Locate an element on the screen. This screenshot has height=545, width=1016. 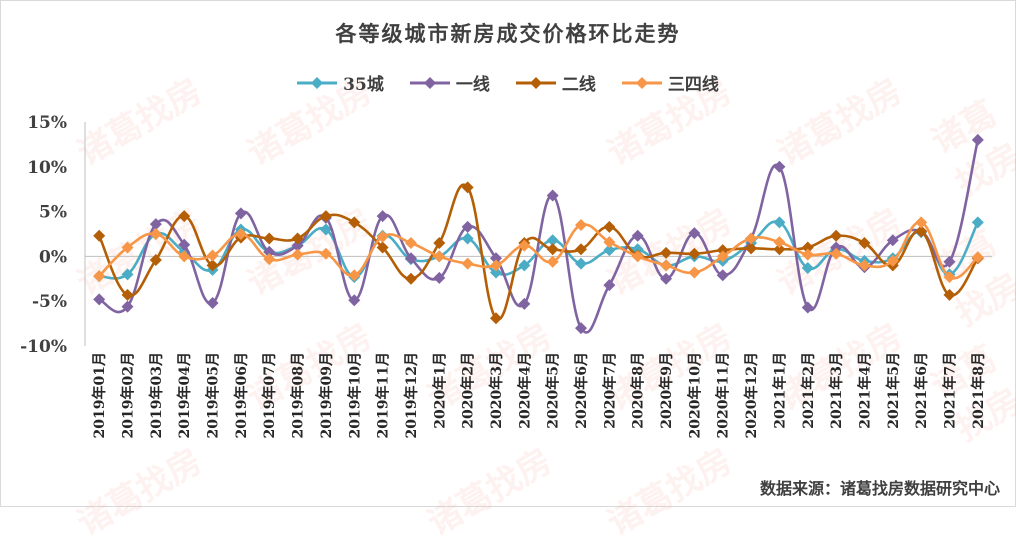
x-tick-label: 2019年08月 is located at coordinates (298, 395).